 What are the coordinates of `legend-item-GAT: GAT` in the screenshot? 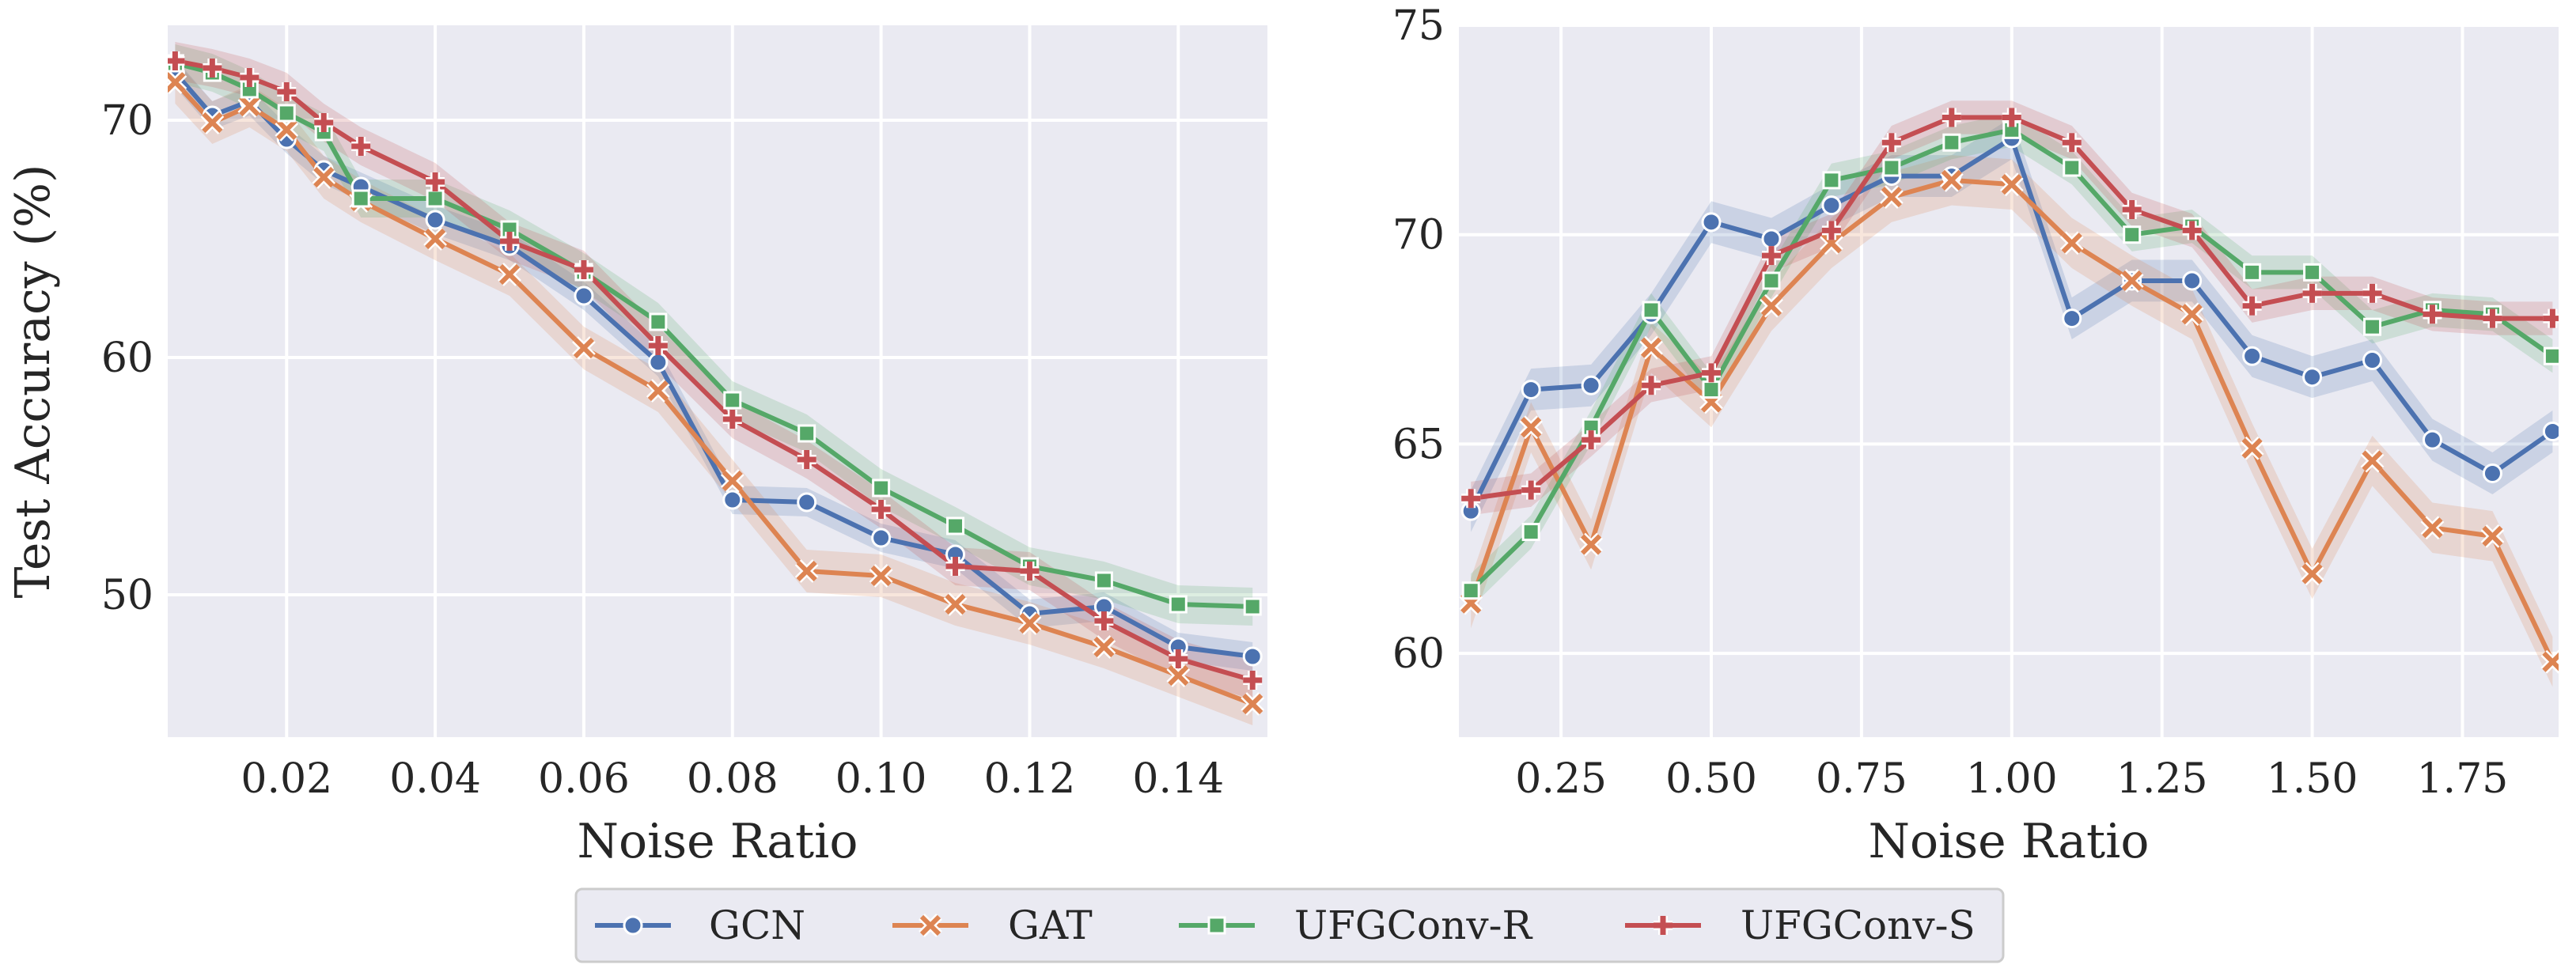 It's located at (993, 925).